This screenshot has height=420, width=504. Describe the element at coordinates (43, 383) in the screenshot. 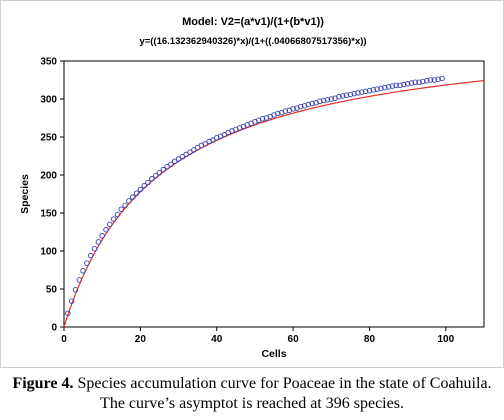

I see `caption-label: Figure 4.` at that location.